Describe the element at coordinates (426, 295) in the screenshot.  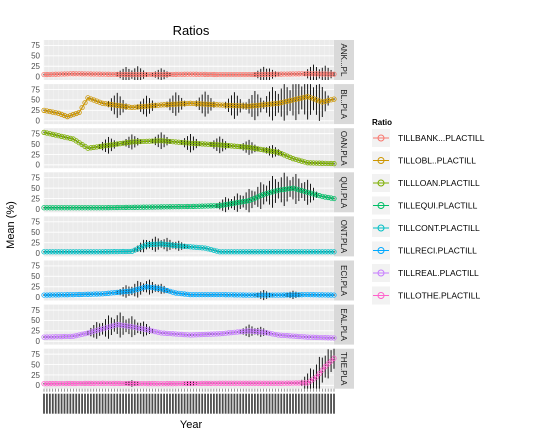
I see `legend-item: TILLOTHE.PLACTILL` at that location.